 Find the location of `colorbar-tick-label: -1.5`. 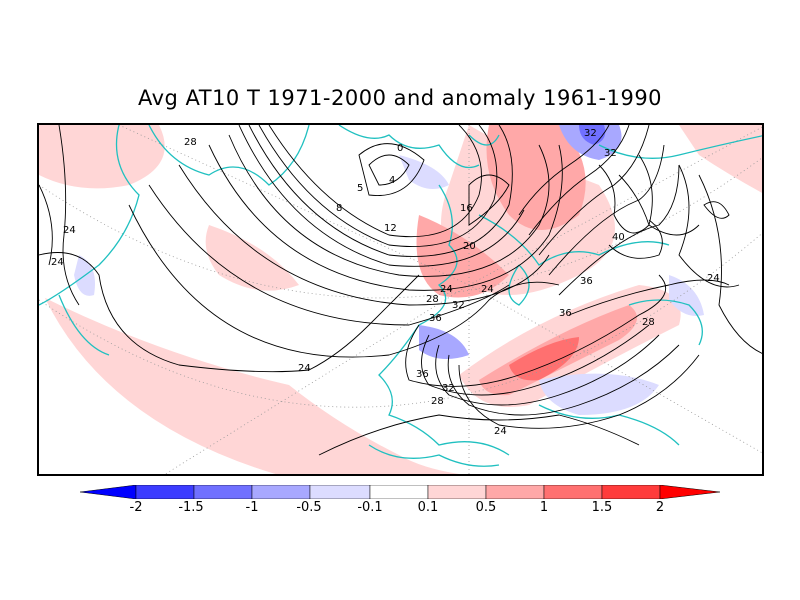

colorbar-tick-label: -1.5 is located at coordinates (191, 507).